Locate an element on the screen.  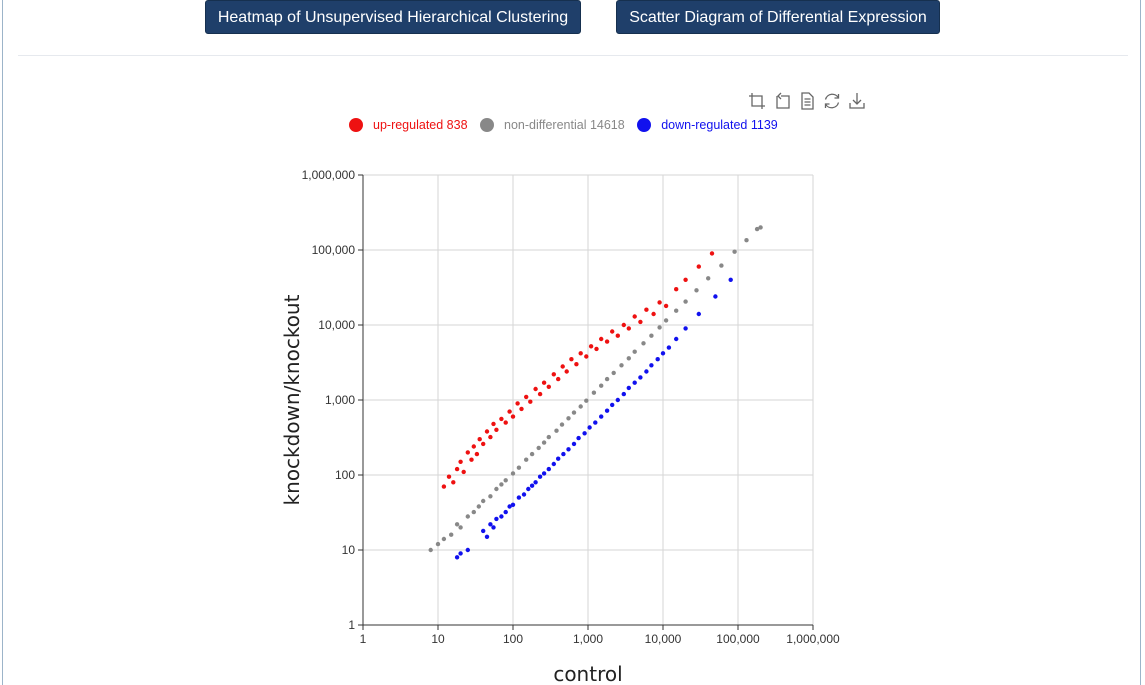
data-view-icon is located at coordinates (807, 101).